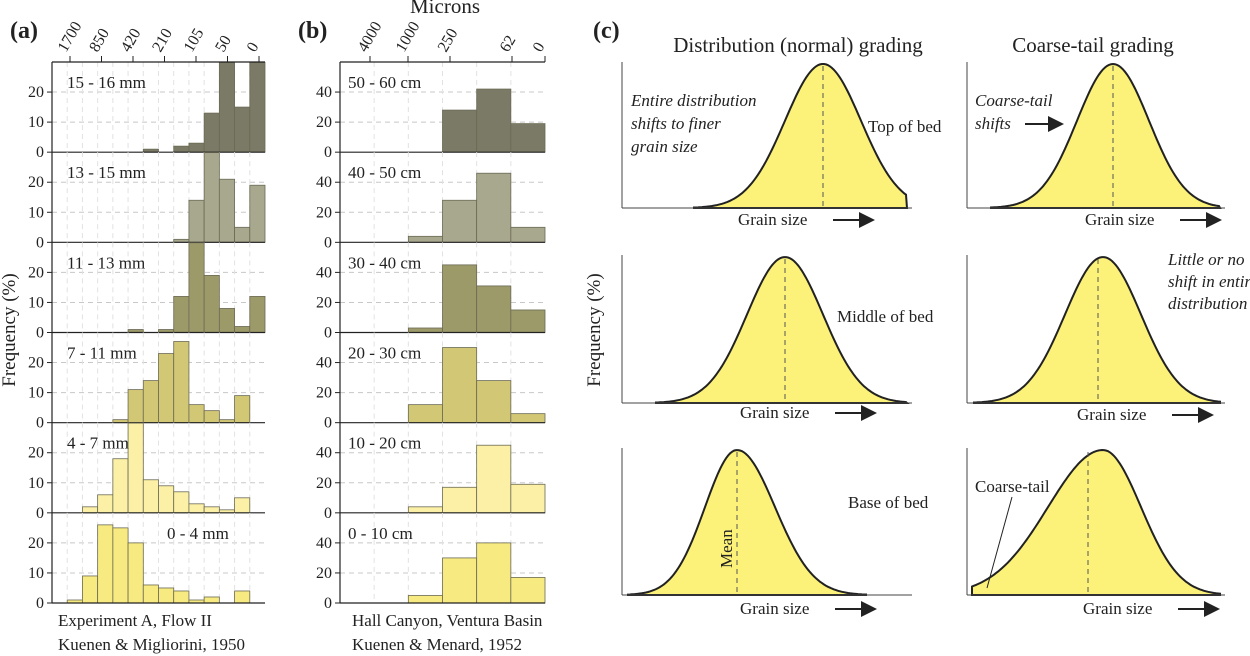 This screenshot has height=656, width=1250. I want to click on top-axis-tick-label: 250, so click(448, 40).